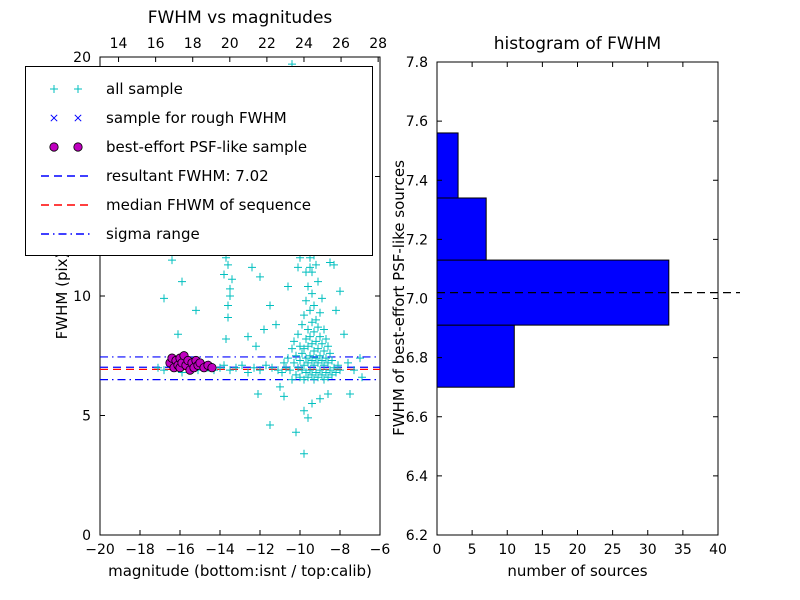 The image size is (800, 600). Describe the element at coordinates (86, 417) in the screenshot. I see `scatter-y-tick-label: 5` at that location.